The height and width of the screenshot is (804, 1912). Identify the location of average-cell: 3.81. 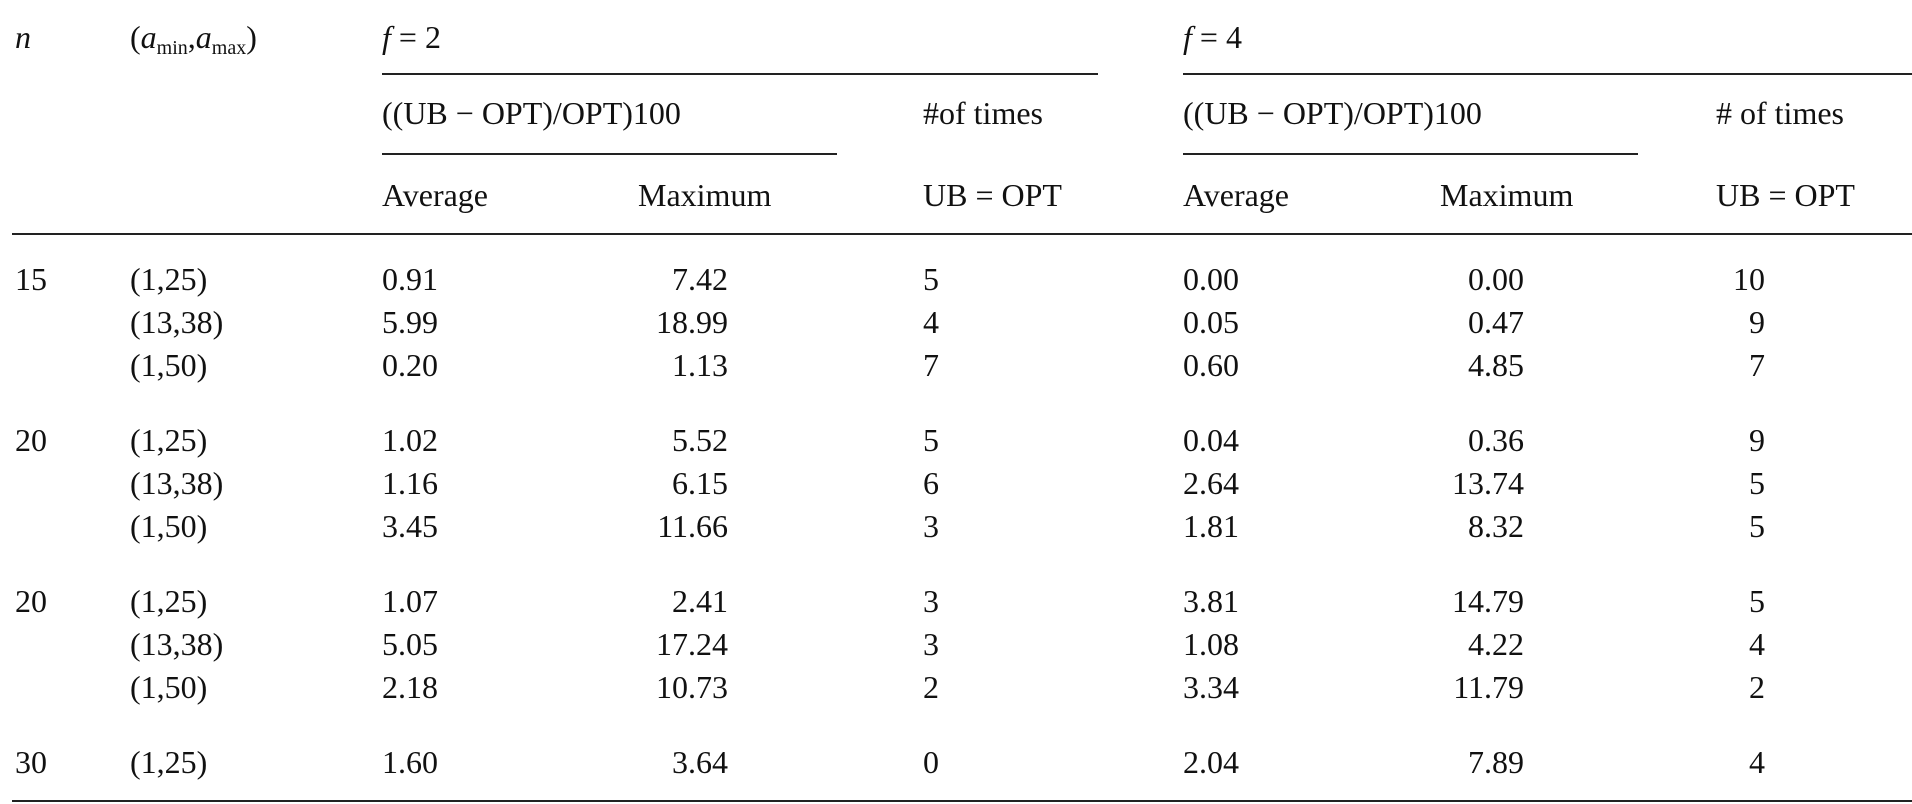
(1211, 601).